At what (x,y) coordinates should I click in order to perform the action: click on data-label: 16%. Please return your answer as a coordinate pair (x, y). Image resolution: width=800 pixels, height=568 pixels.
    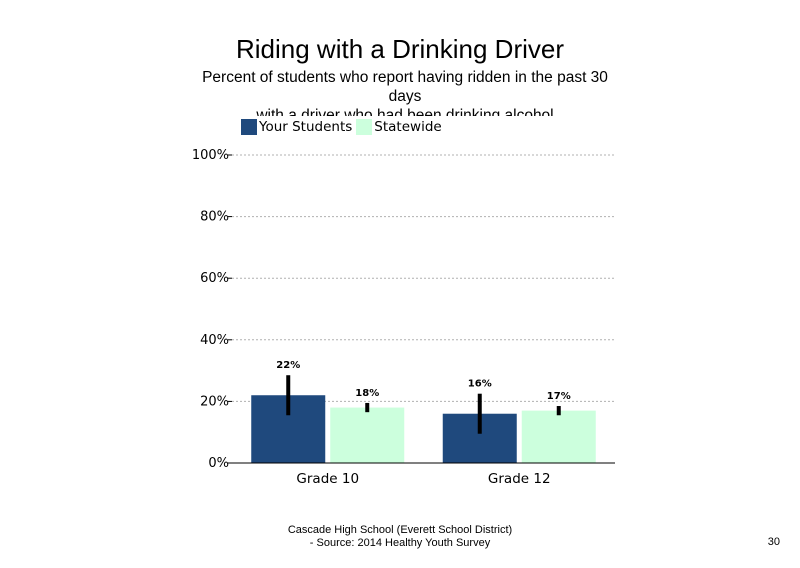
    Looking at the image, I should click on (480, 384).